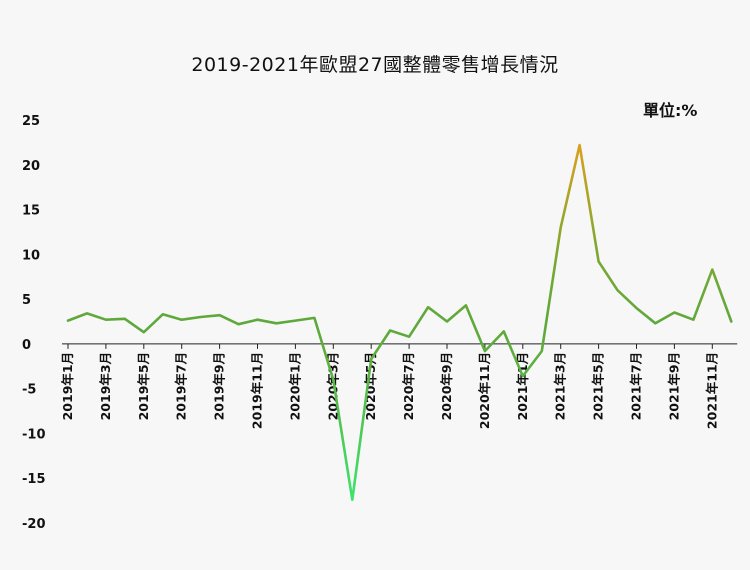  I want to click on y-tick-label: 5, so click(26, 300).